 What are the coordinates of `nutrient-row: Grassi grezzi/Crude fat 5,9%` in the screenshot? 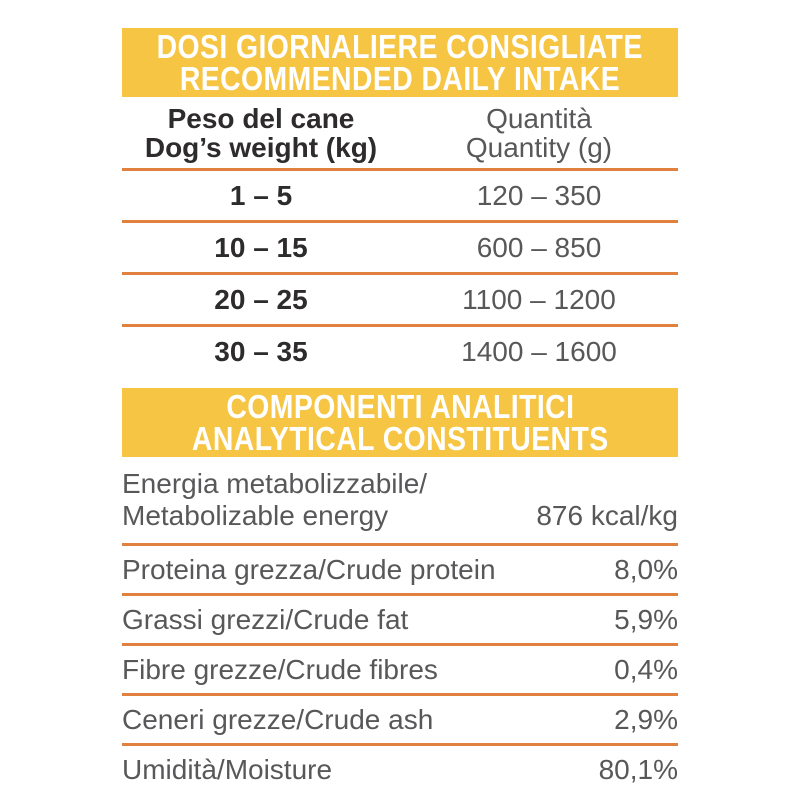 It's located at (400, 618).